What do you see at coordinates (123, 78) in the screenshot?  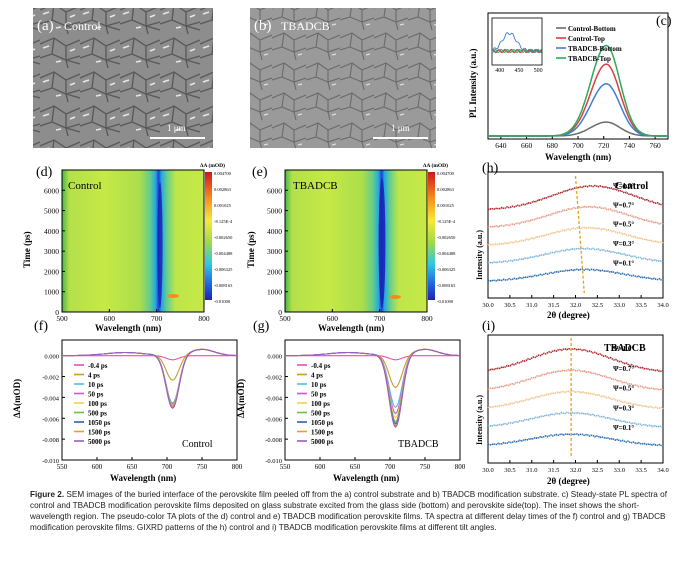 I see `panel-a: (a) Control 1 μm` at bounding box center [123, 78].